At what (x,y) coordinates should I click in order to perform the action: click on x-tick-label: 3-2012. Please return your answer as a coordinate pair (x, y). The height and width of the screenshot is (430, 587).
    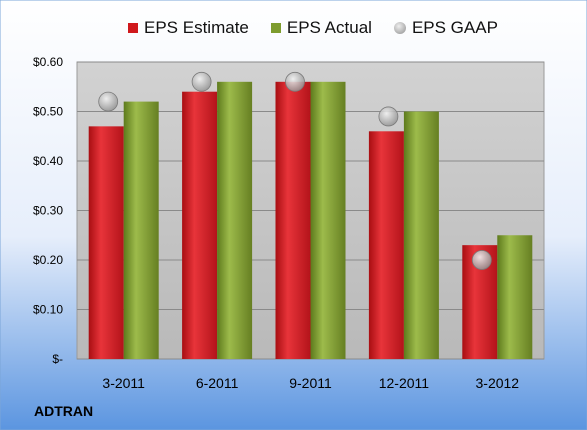
    Looking at the image, I should click on (498, 383).